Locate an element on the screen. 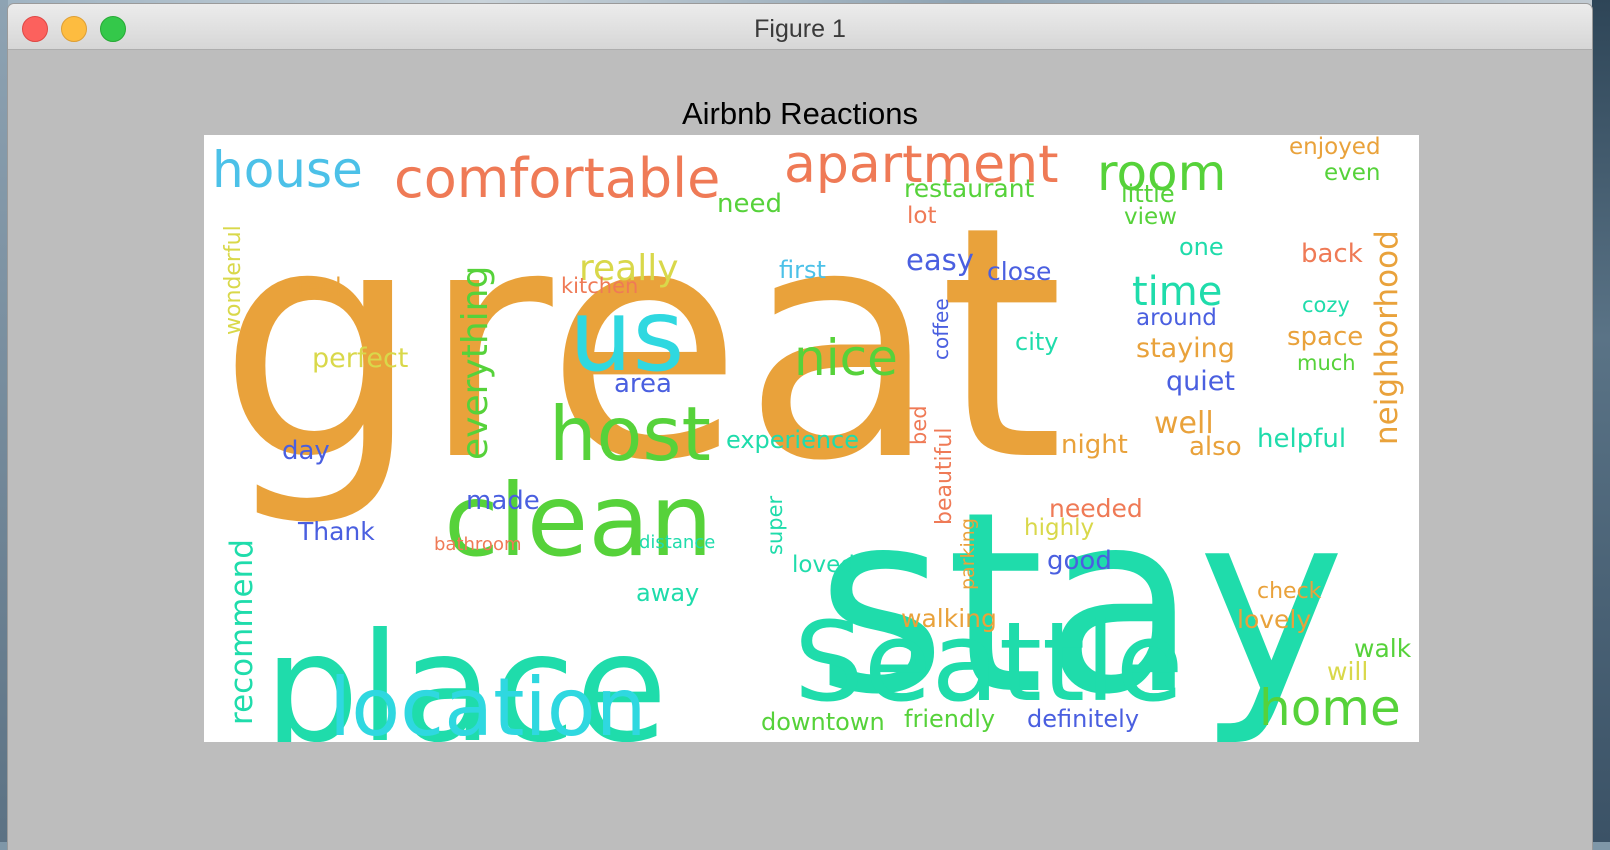 Image resolution: width=1610 pixels, height=850 pixels. word-cloud-word: around is located at coordinates (1176, 318).